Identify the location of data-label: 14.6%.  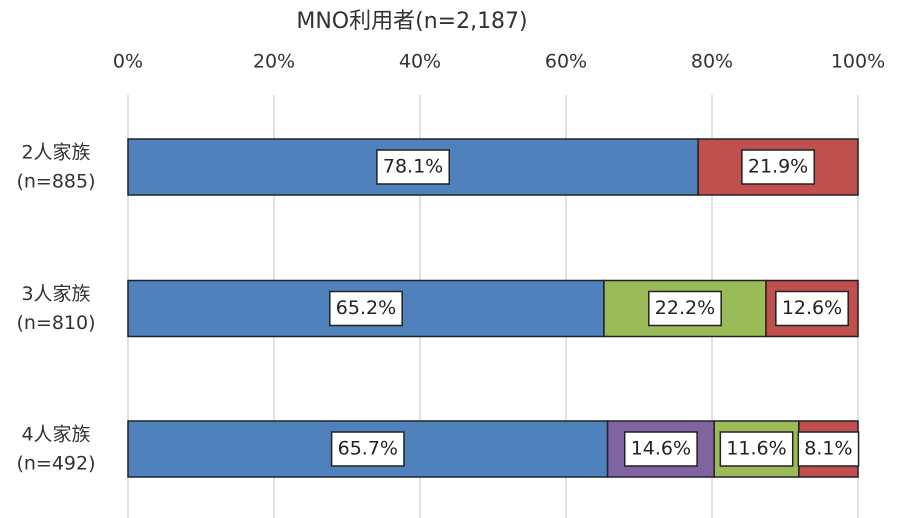
(661, 449).